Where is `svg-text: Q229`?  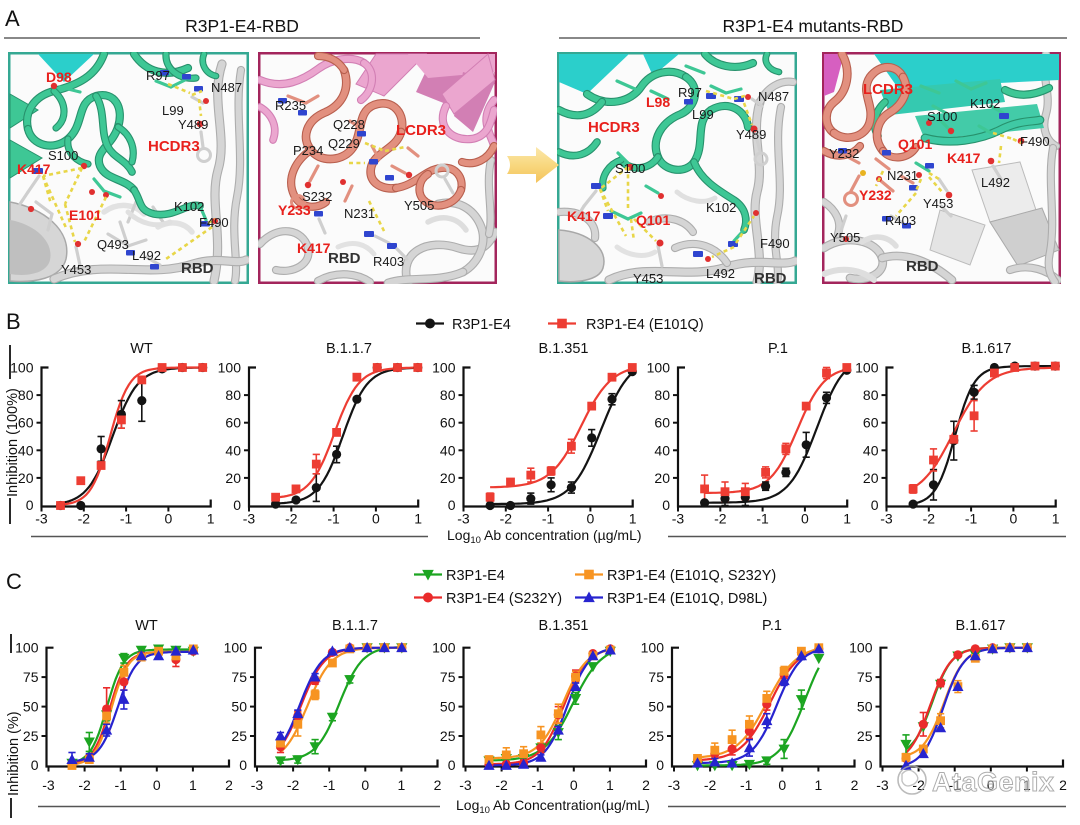
svg-text: Q229 is located at coordinates (344, 143).